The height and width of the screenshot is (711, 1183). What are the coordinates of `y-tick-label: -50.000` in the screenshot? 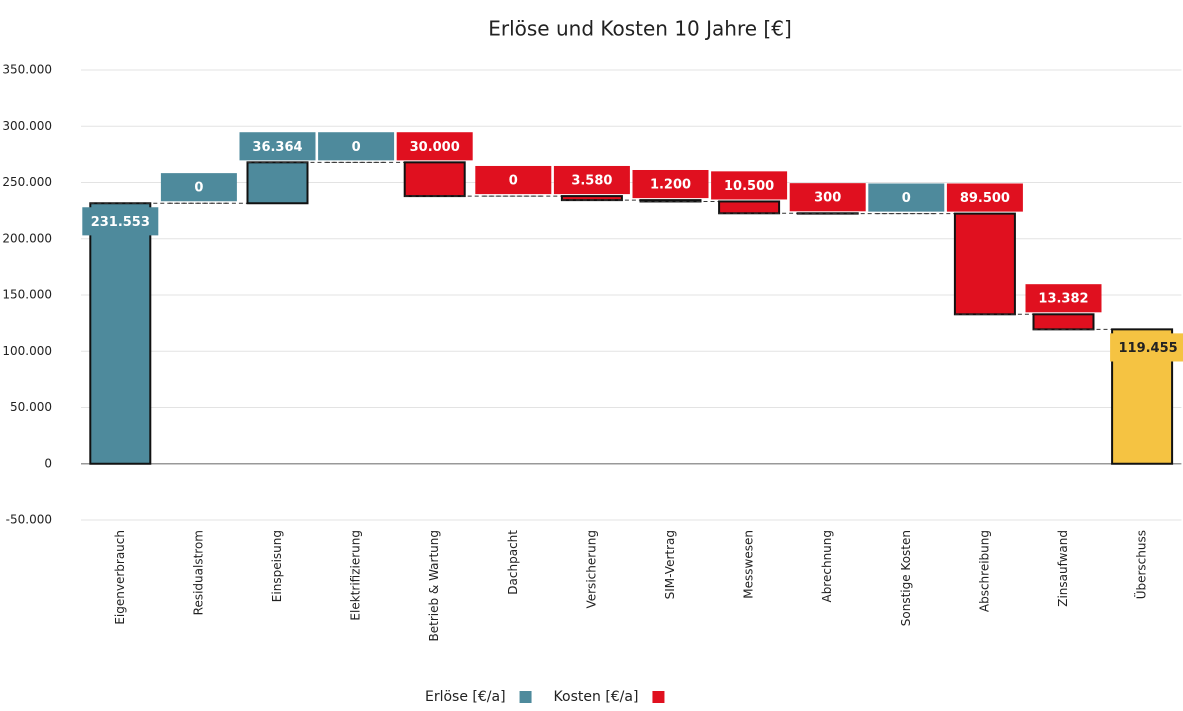 It's located at (29, 520).